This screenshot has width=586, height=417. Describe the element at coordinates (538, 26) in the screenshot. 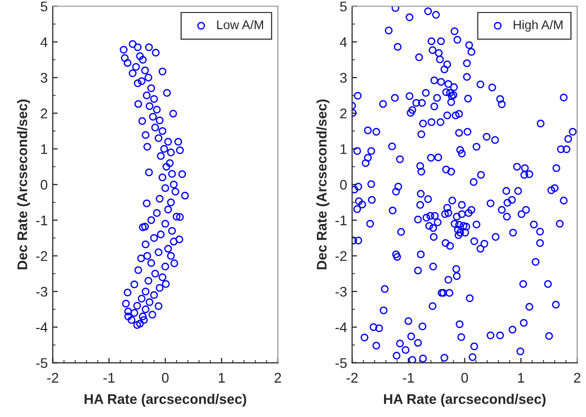

I see `legend-label: High A/M` at that location.